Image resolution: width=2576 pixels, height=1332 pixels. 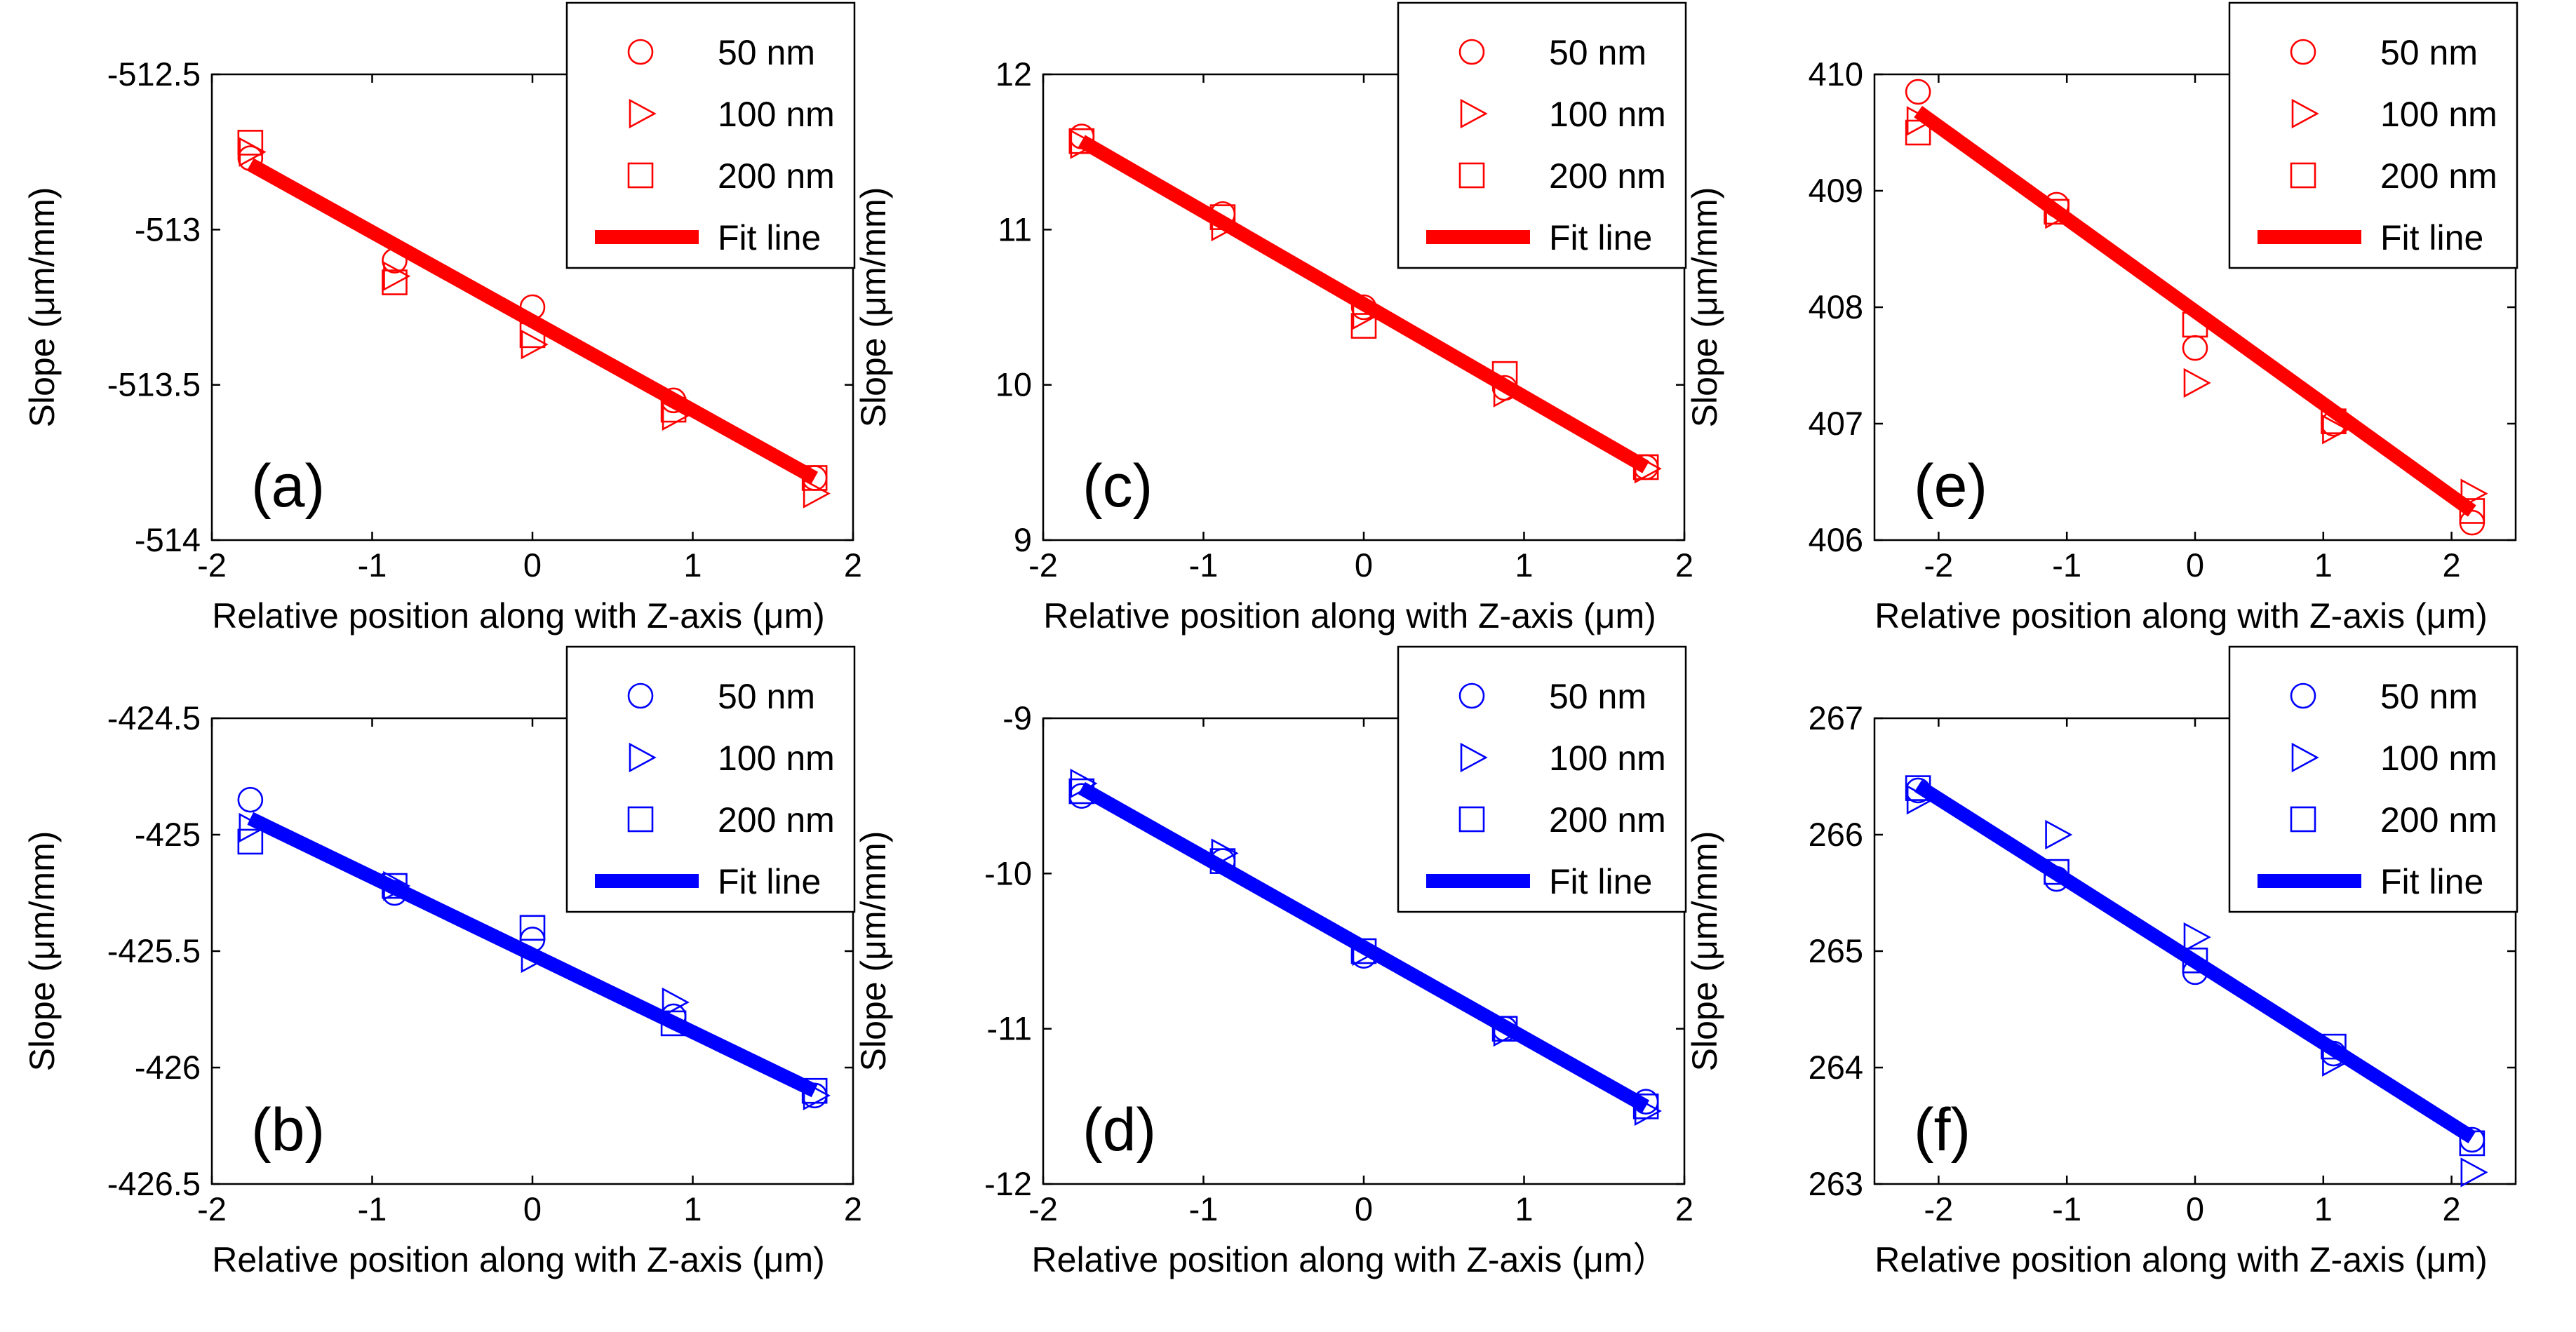 I want to click on y-tick-label: 409, so click(x=1836, y=190).